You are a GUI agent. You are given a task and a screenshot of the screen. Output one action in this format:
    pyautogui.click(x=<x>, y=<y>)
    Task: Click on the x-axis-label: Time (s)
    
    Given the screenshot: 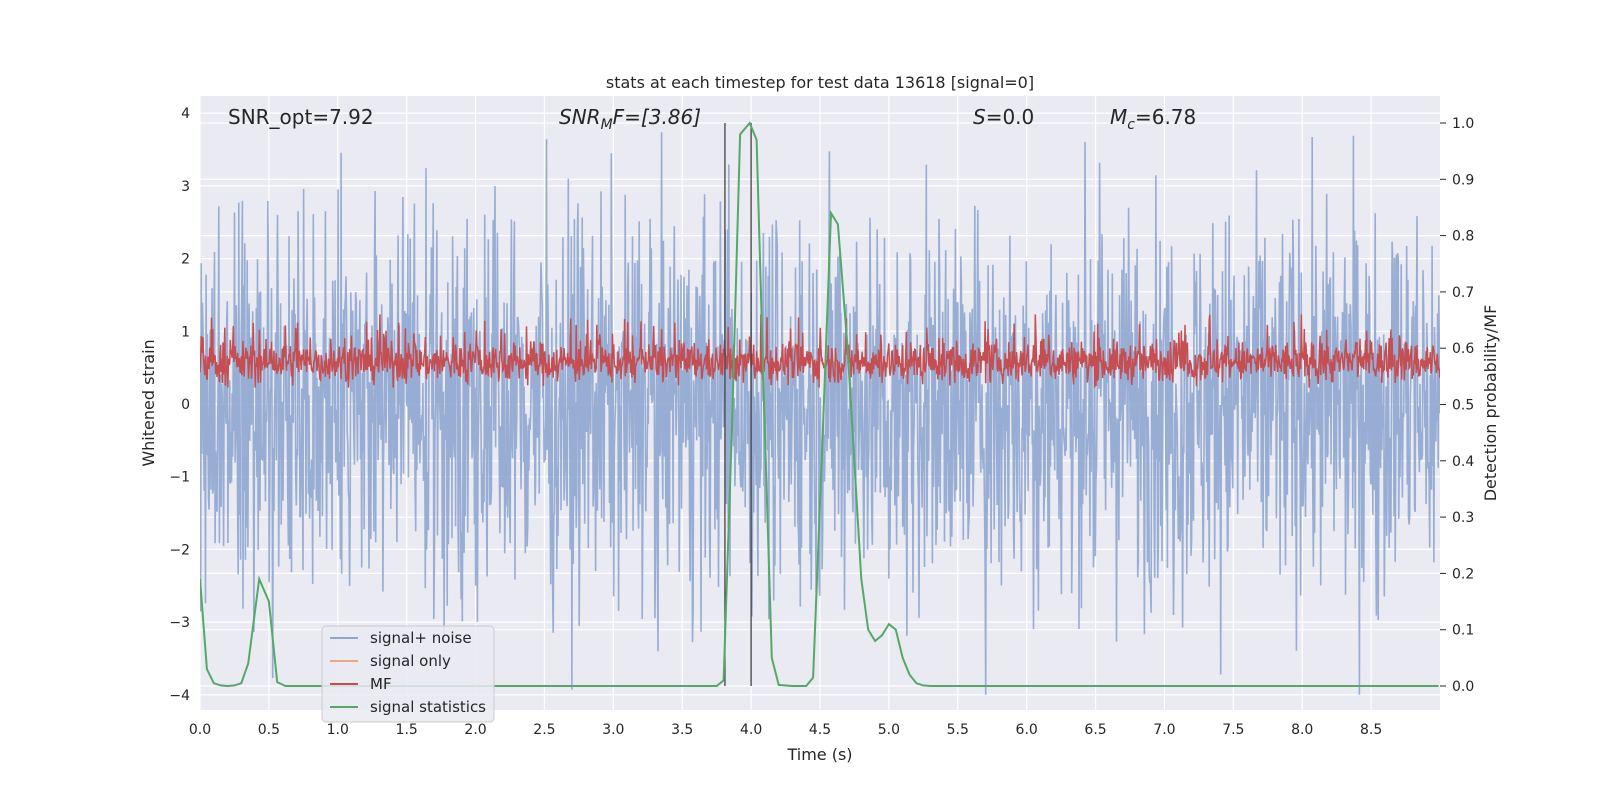 What is the action you would take?
    pyautogui.click(x=819, y=754)
    